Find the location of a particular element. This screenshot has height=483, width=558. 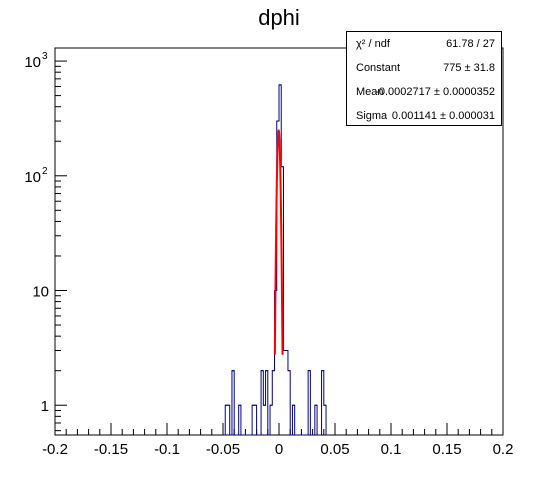

x-axis: -0.2 -0.15 -0.1 -0.05 0 0.05 0.1 0.15 0.2 is located at coordinates (277, 440).